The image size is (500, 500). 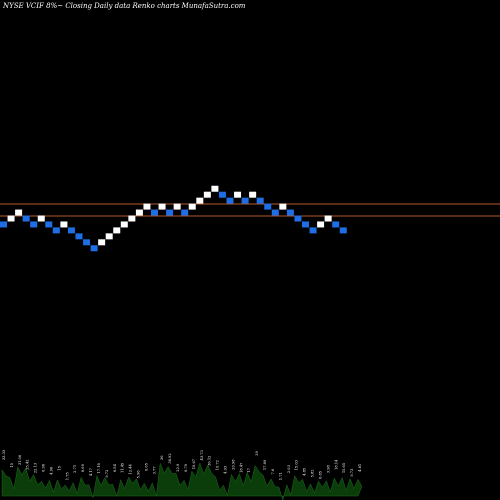 What do you see at coordinates (178, 467) in the screenshot?
I see `volume-label: 22.9` at bounding box center [178, 467].